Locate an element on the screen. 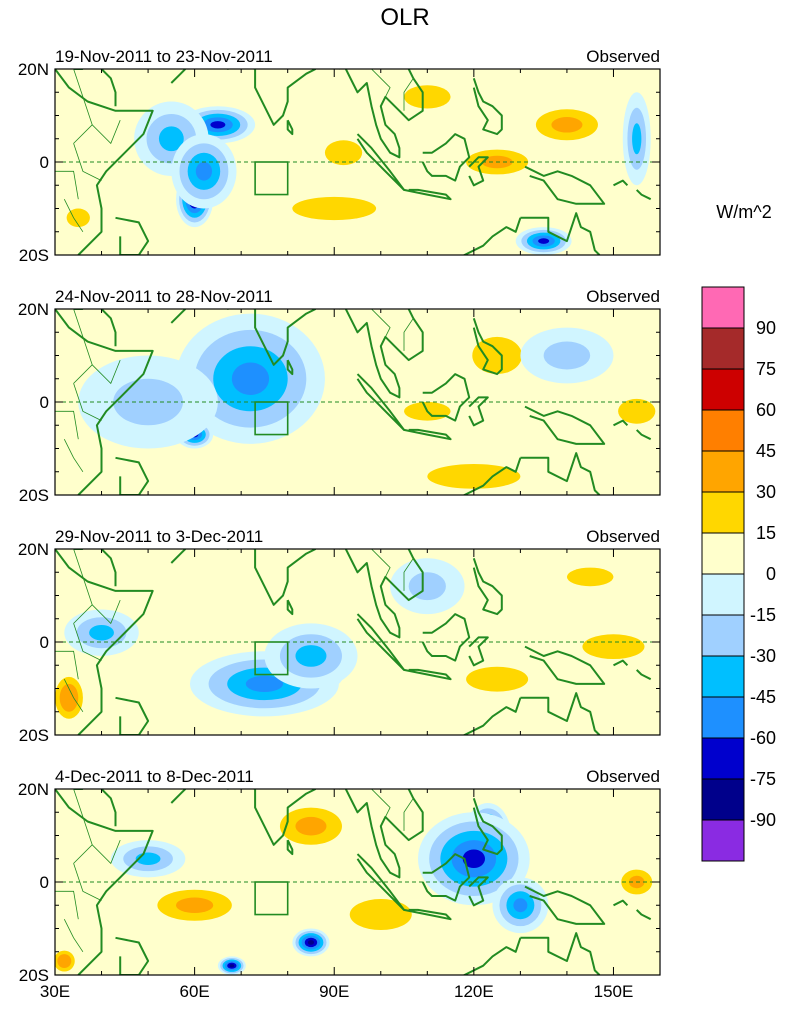  panel-left-title: 24-Nov-2011 to 28-Nov-2011 is located at coordinates (164, 296).